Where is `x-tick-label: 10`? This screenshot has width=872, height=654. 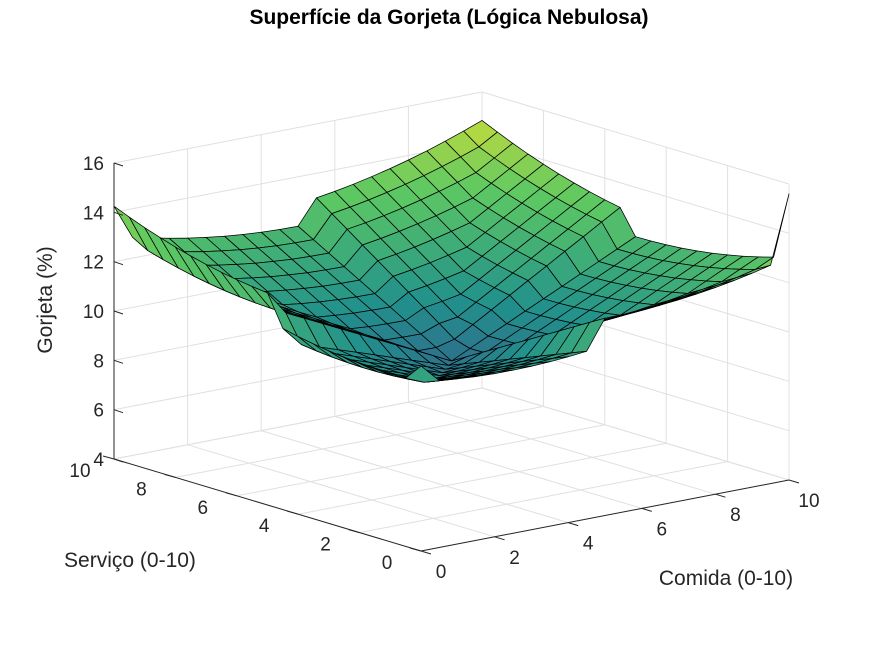
x-tick-label: 10 is located at coordinates (808, 501).